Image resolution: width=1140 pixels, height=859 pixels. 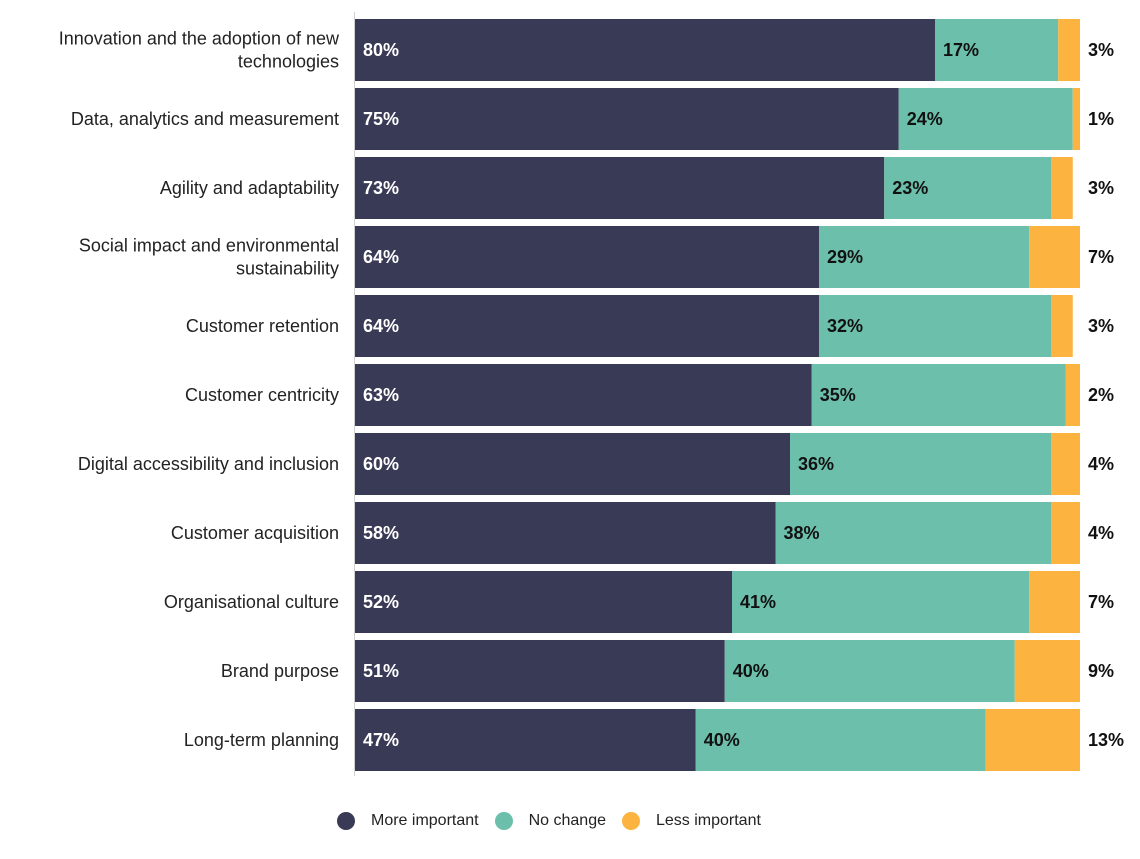 What do you see at coordinates (845, 326) in the screenshot?
I see `value-label-no-change: 32%` at bounding box center [845, 326].